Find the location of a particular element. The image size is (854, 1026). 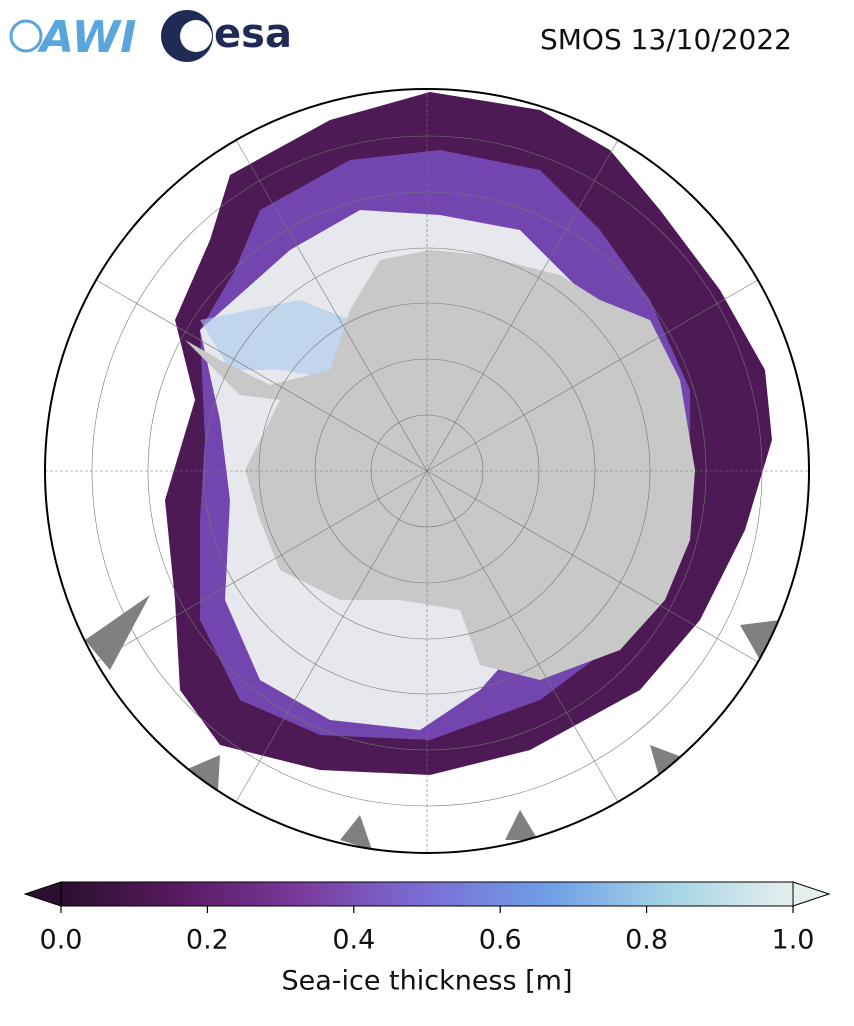

colorbar-tick-label: 0.6 is located at coordinates (500, 940).